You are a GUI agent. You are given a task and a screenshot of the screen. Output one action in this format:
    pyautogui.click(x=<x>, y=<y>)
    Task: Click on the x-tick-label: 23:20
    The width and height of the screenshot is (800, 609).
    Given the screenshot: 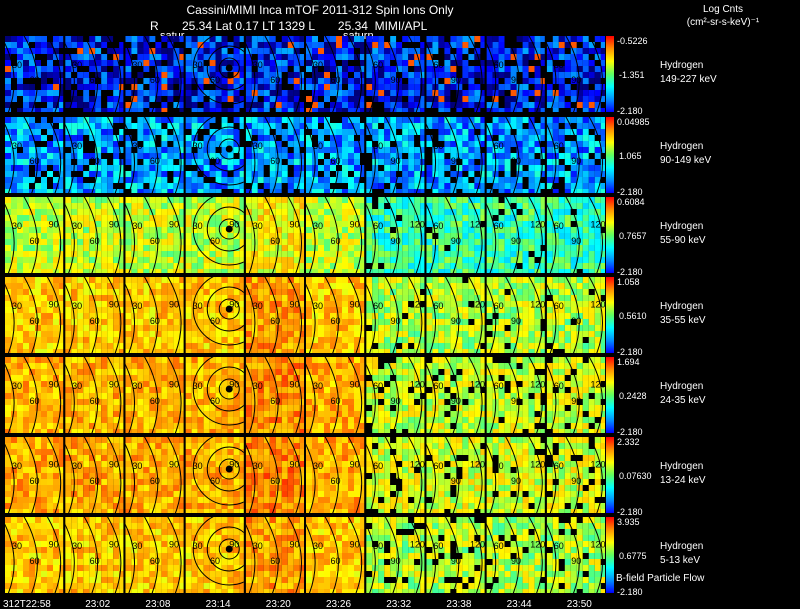 What is the action you would take?
    pyautogui.click(x=278, y=604)
    